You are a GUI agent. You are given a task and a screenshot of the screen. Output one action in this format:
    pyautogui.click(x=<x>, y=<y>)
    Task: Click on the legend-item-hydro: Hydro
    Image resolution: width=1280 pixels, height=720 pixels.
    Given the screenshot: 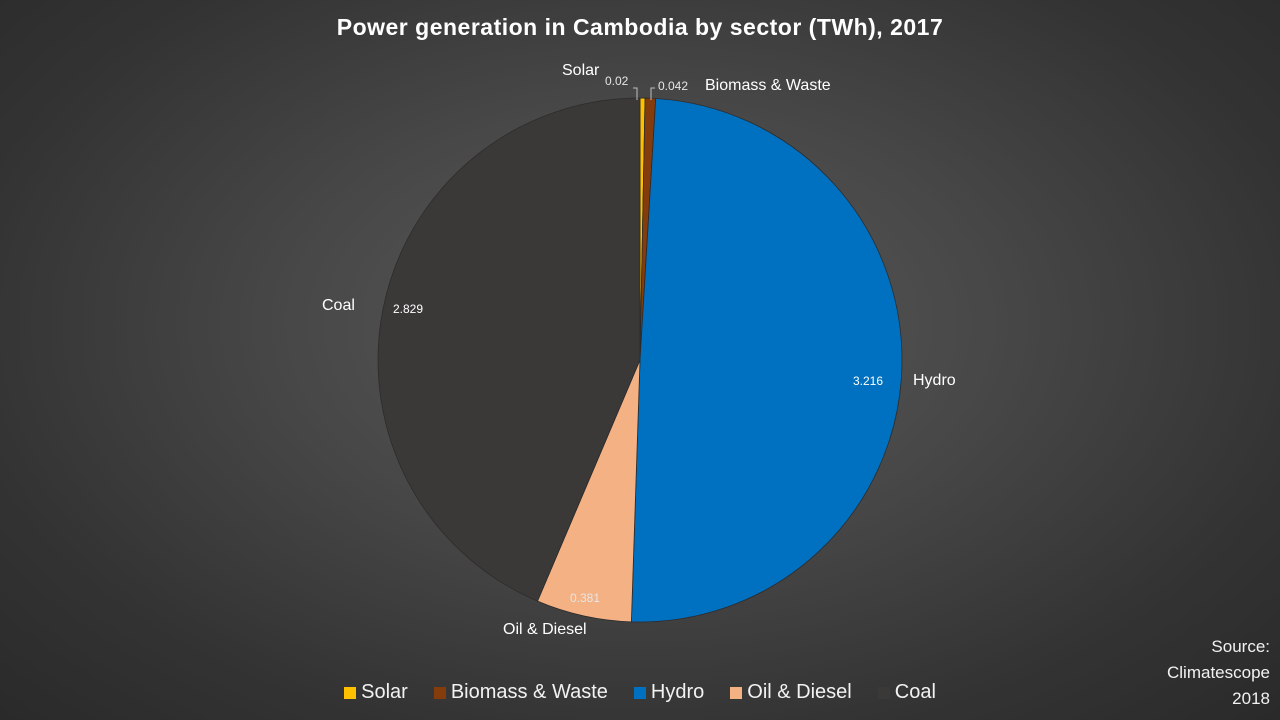 What is the action you would take?
    pyautogui.click(x=669, y=692)
    